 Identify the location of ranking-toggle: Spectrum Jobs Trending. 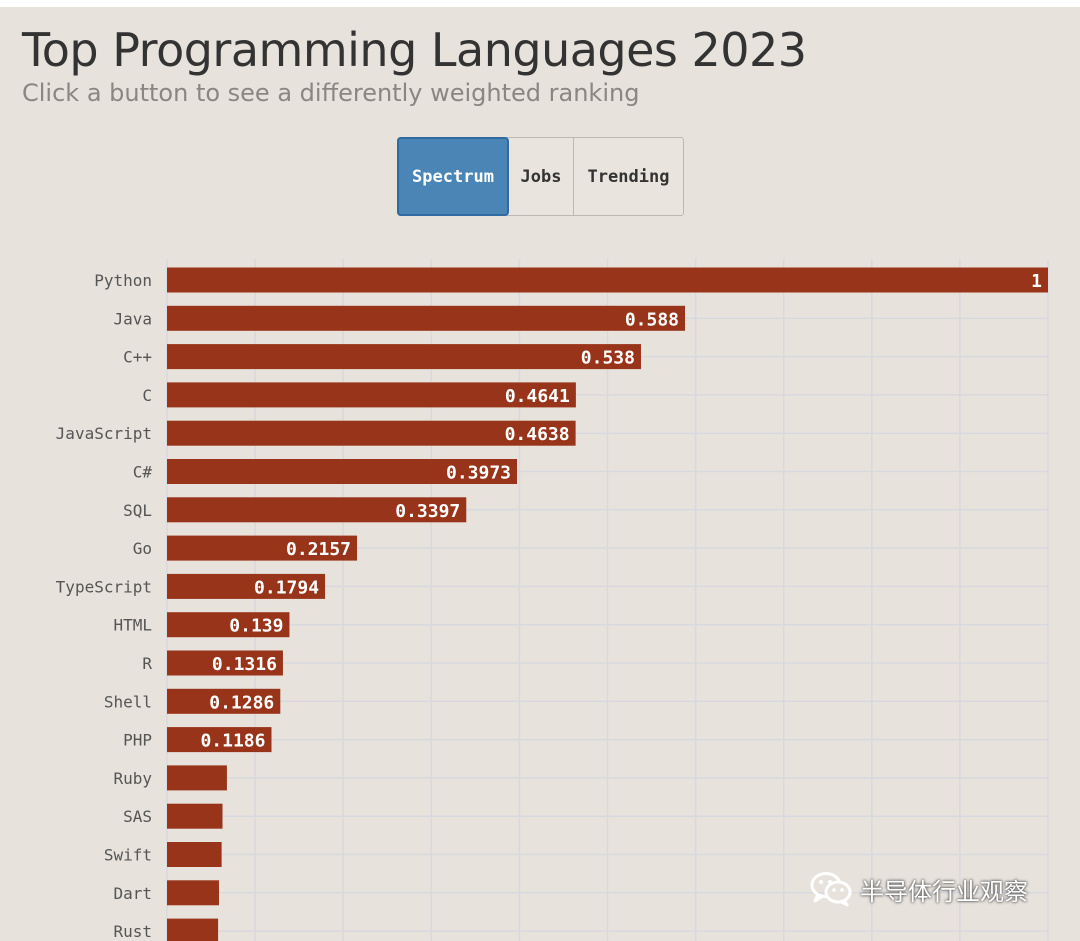
(540, 176).